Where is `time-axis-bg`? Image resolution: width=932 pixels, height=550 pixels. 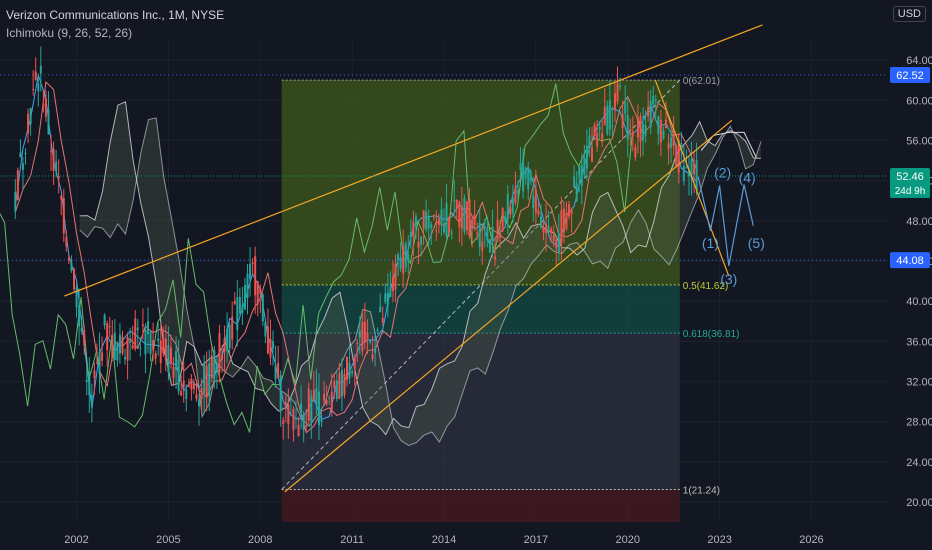
time-axis-bg is located at coordinates (466, 536).